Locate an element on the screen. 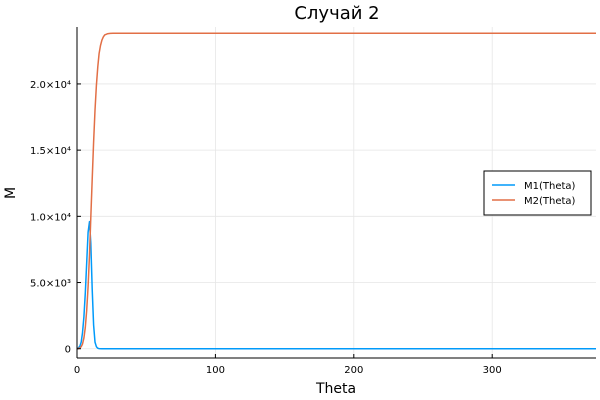 This screenshot has width=600, height=400. y-tick-label: 5.0×10³ is located at coordinates (50, 284).